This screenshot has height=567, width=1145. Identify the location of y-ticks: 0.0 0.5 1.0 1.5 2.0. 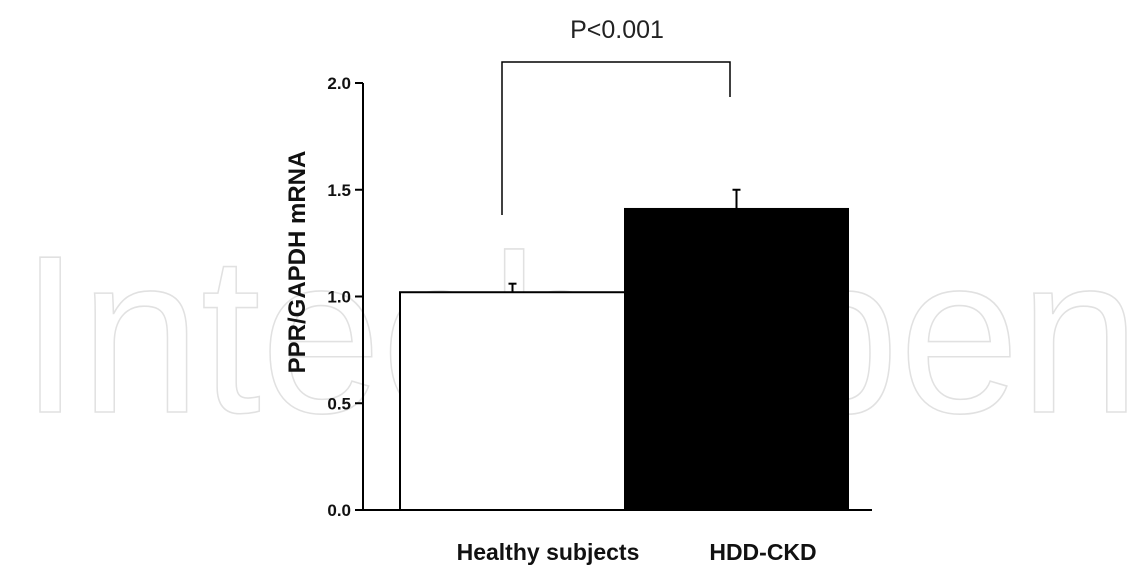
(345, 297).